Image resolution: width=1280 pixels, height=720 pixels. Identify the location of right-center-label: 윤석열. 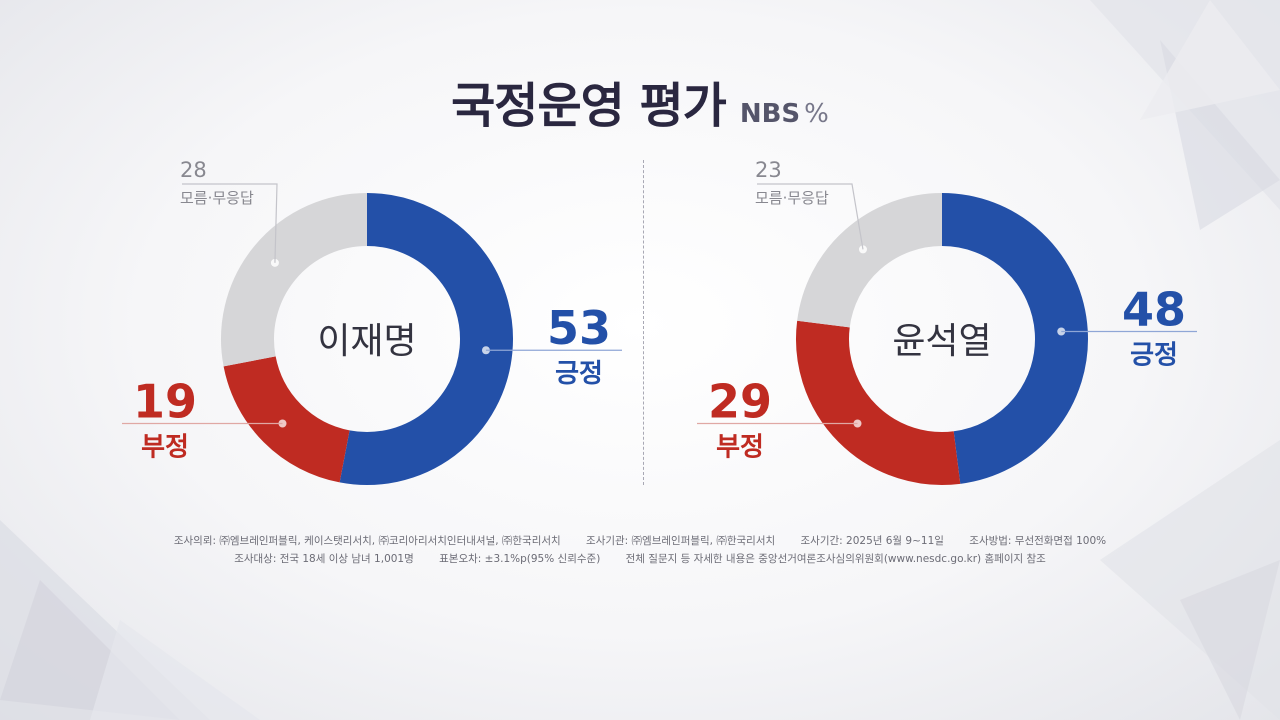
(941, 341).